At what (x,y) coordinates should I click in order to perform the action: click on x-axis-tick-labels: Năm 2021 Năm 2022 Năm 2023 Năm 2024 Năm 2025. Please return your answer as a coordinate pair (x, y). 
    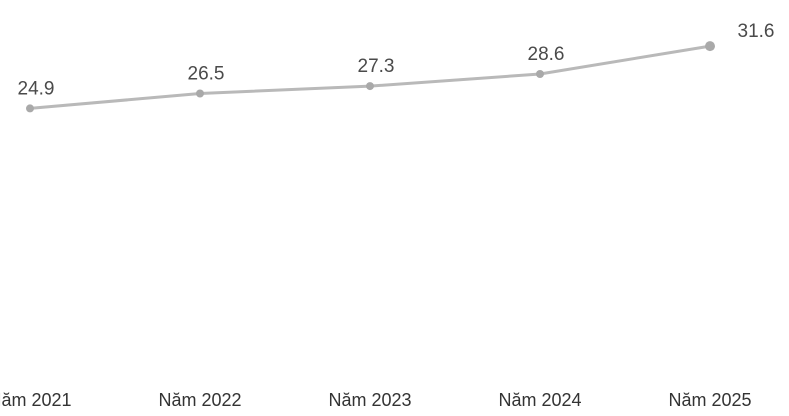
    Looking at the image, I should click on (376, 400).